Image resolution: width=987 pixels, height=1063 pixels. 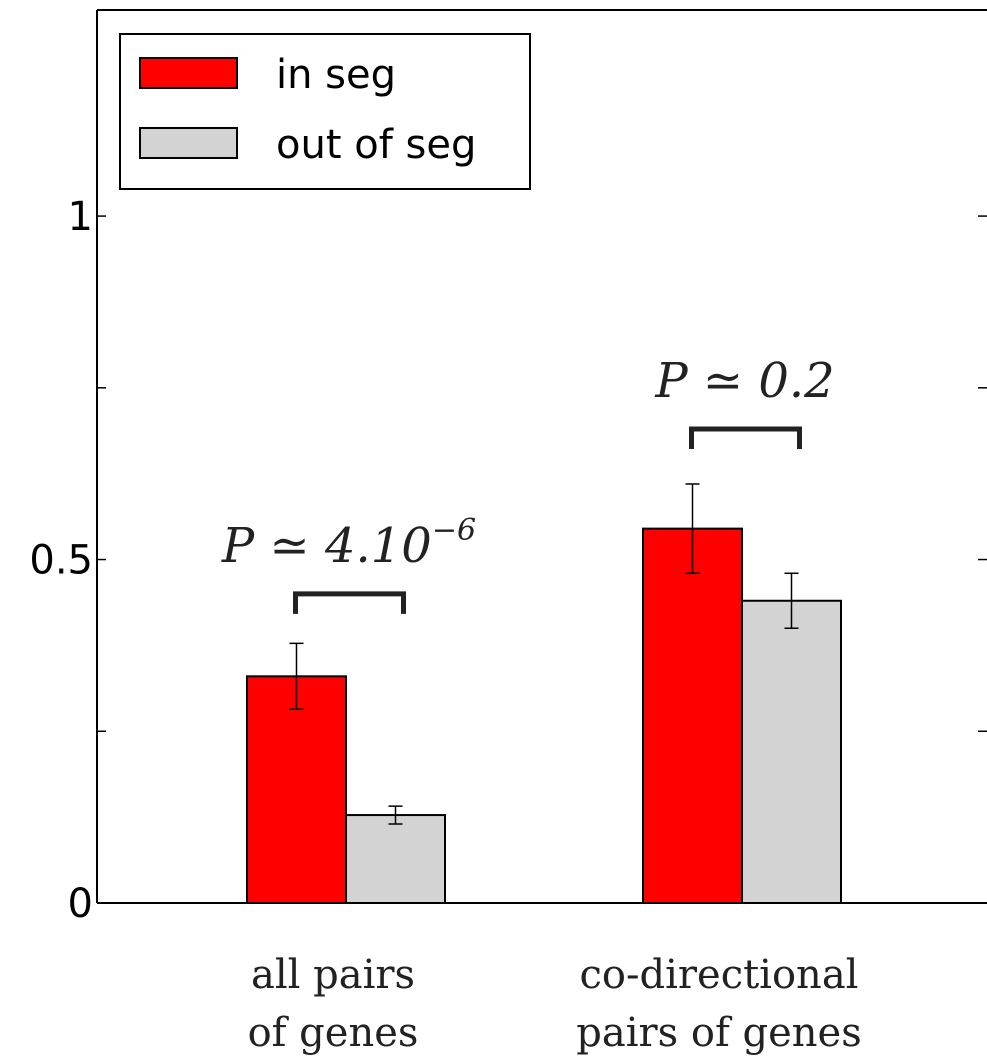 What do you see at coordinates (80, 217) in the screenshot?
I see `y-tick-label-4: 1` at bounding box center [80, 217].